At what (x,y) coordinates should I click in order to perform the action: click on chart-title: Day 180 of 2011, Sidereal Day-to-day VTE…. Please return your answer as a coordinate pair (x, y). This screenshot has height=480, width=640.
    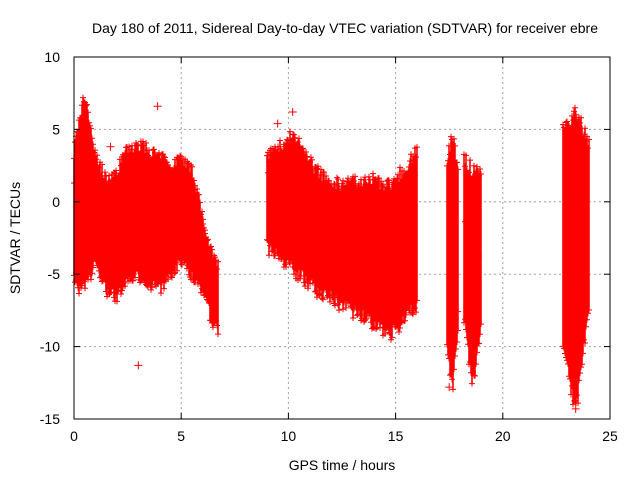
    Looking at the image, I should click on (345, 28).